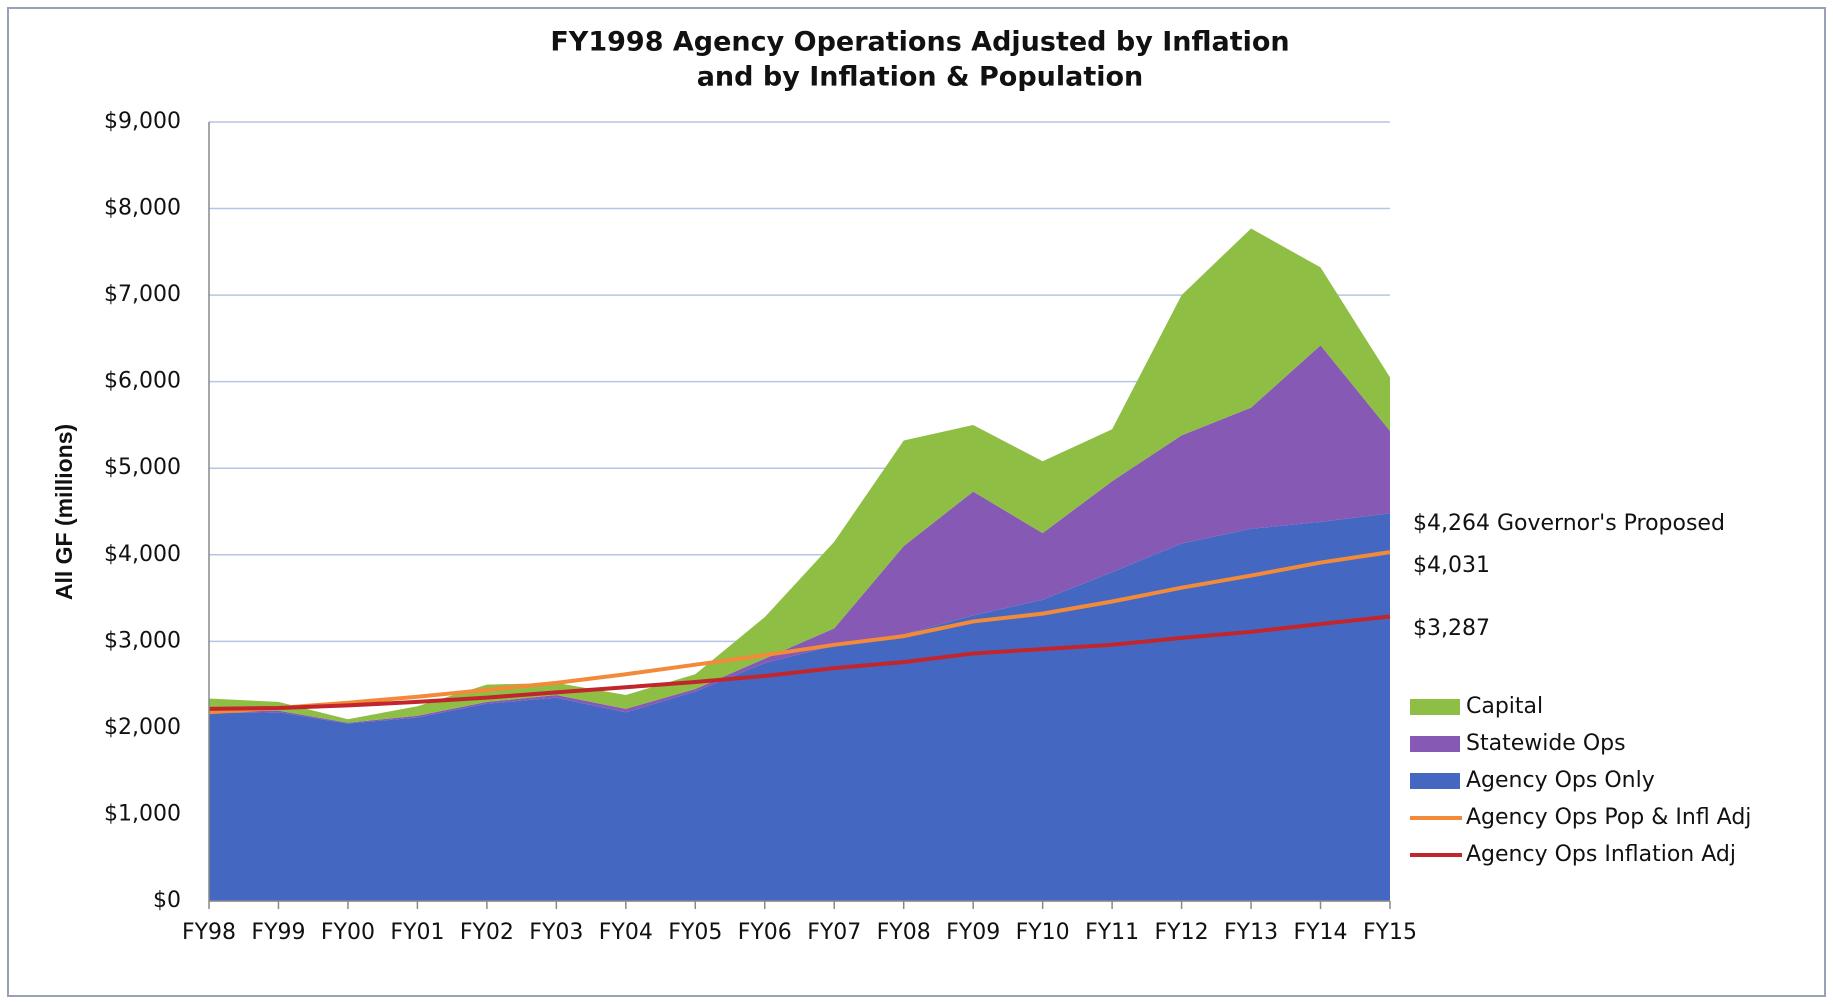  I want to click on x-tick-label: FY06, so click(765, 932).